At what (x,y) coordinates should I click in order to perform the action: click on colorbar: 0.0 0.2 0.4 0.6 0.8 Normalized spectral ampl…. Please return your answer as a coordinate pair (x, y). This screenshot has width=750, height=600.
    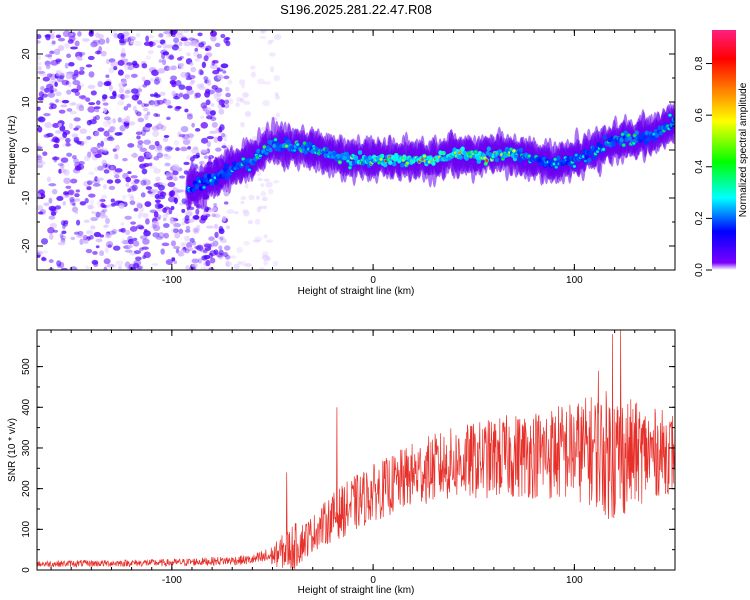
    Looking at the image, I should click on (721, 153).